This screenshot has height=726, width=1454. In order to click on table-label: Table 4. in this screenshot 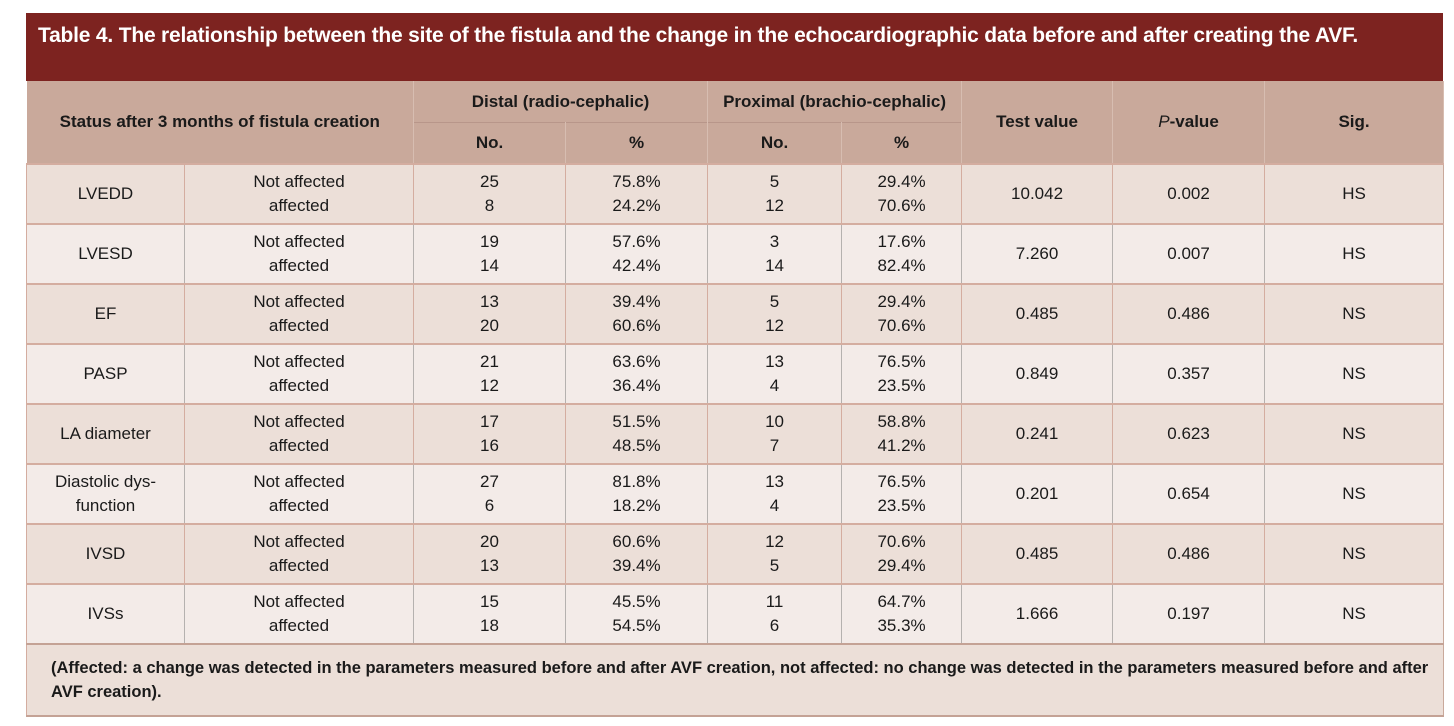, I will do `click(76, 35)`.